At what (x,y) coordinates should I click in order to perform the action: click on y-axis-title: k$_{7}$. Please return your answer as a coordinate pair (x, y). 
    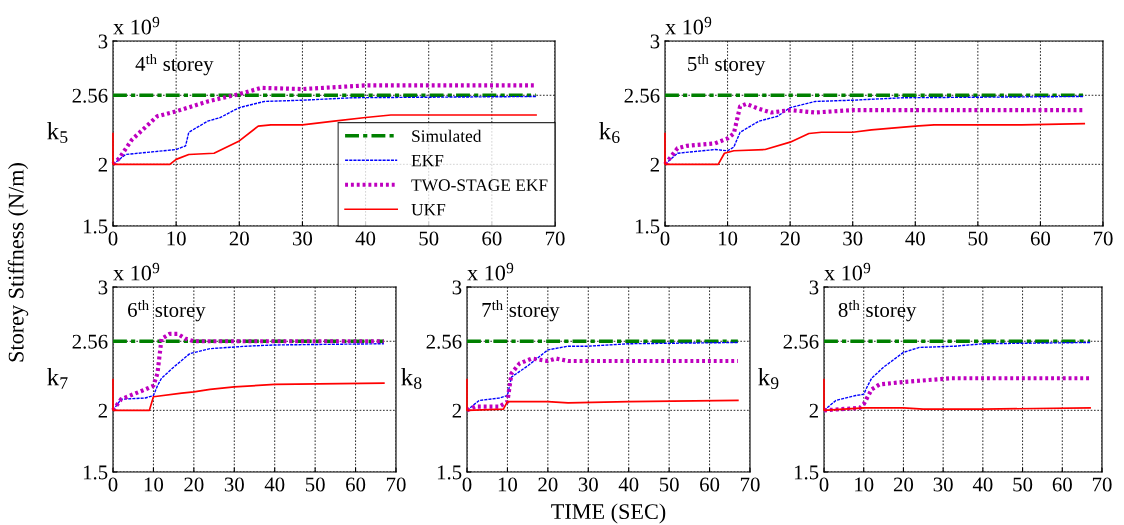
    Looking at the image, I should click on (57, 378).